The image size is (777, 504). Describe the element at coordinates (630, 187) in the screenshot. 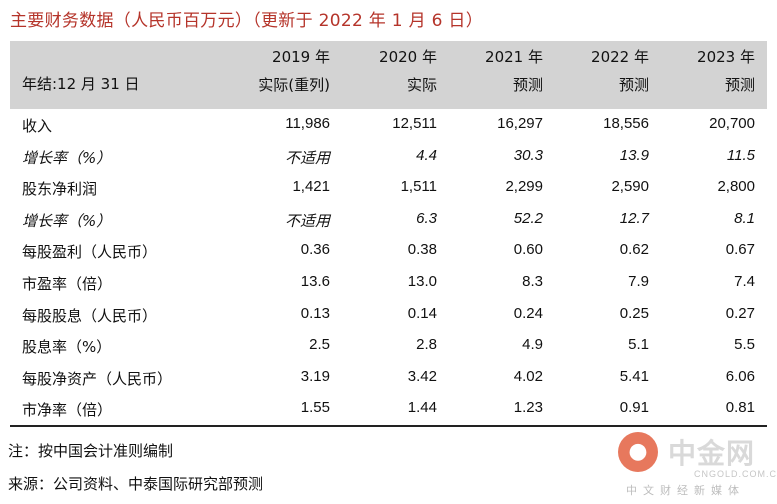

I see `cell-value: 2,590` at that location.